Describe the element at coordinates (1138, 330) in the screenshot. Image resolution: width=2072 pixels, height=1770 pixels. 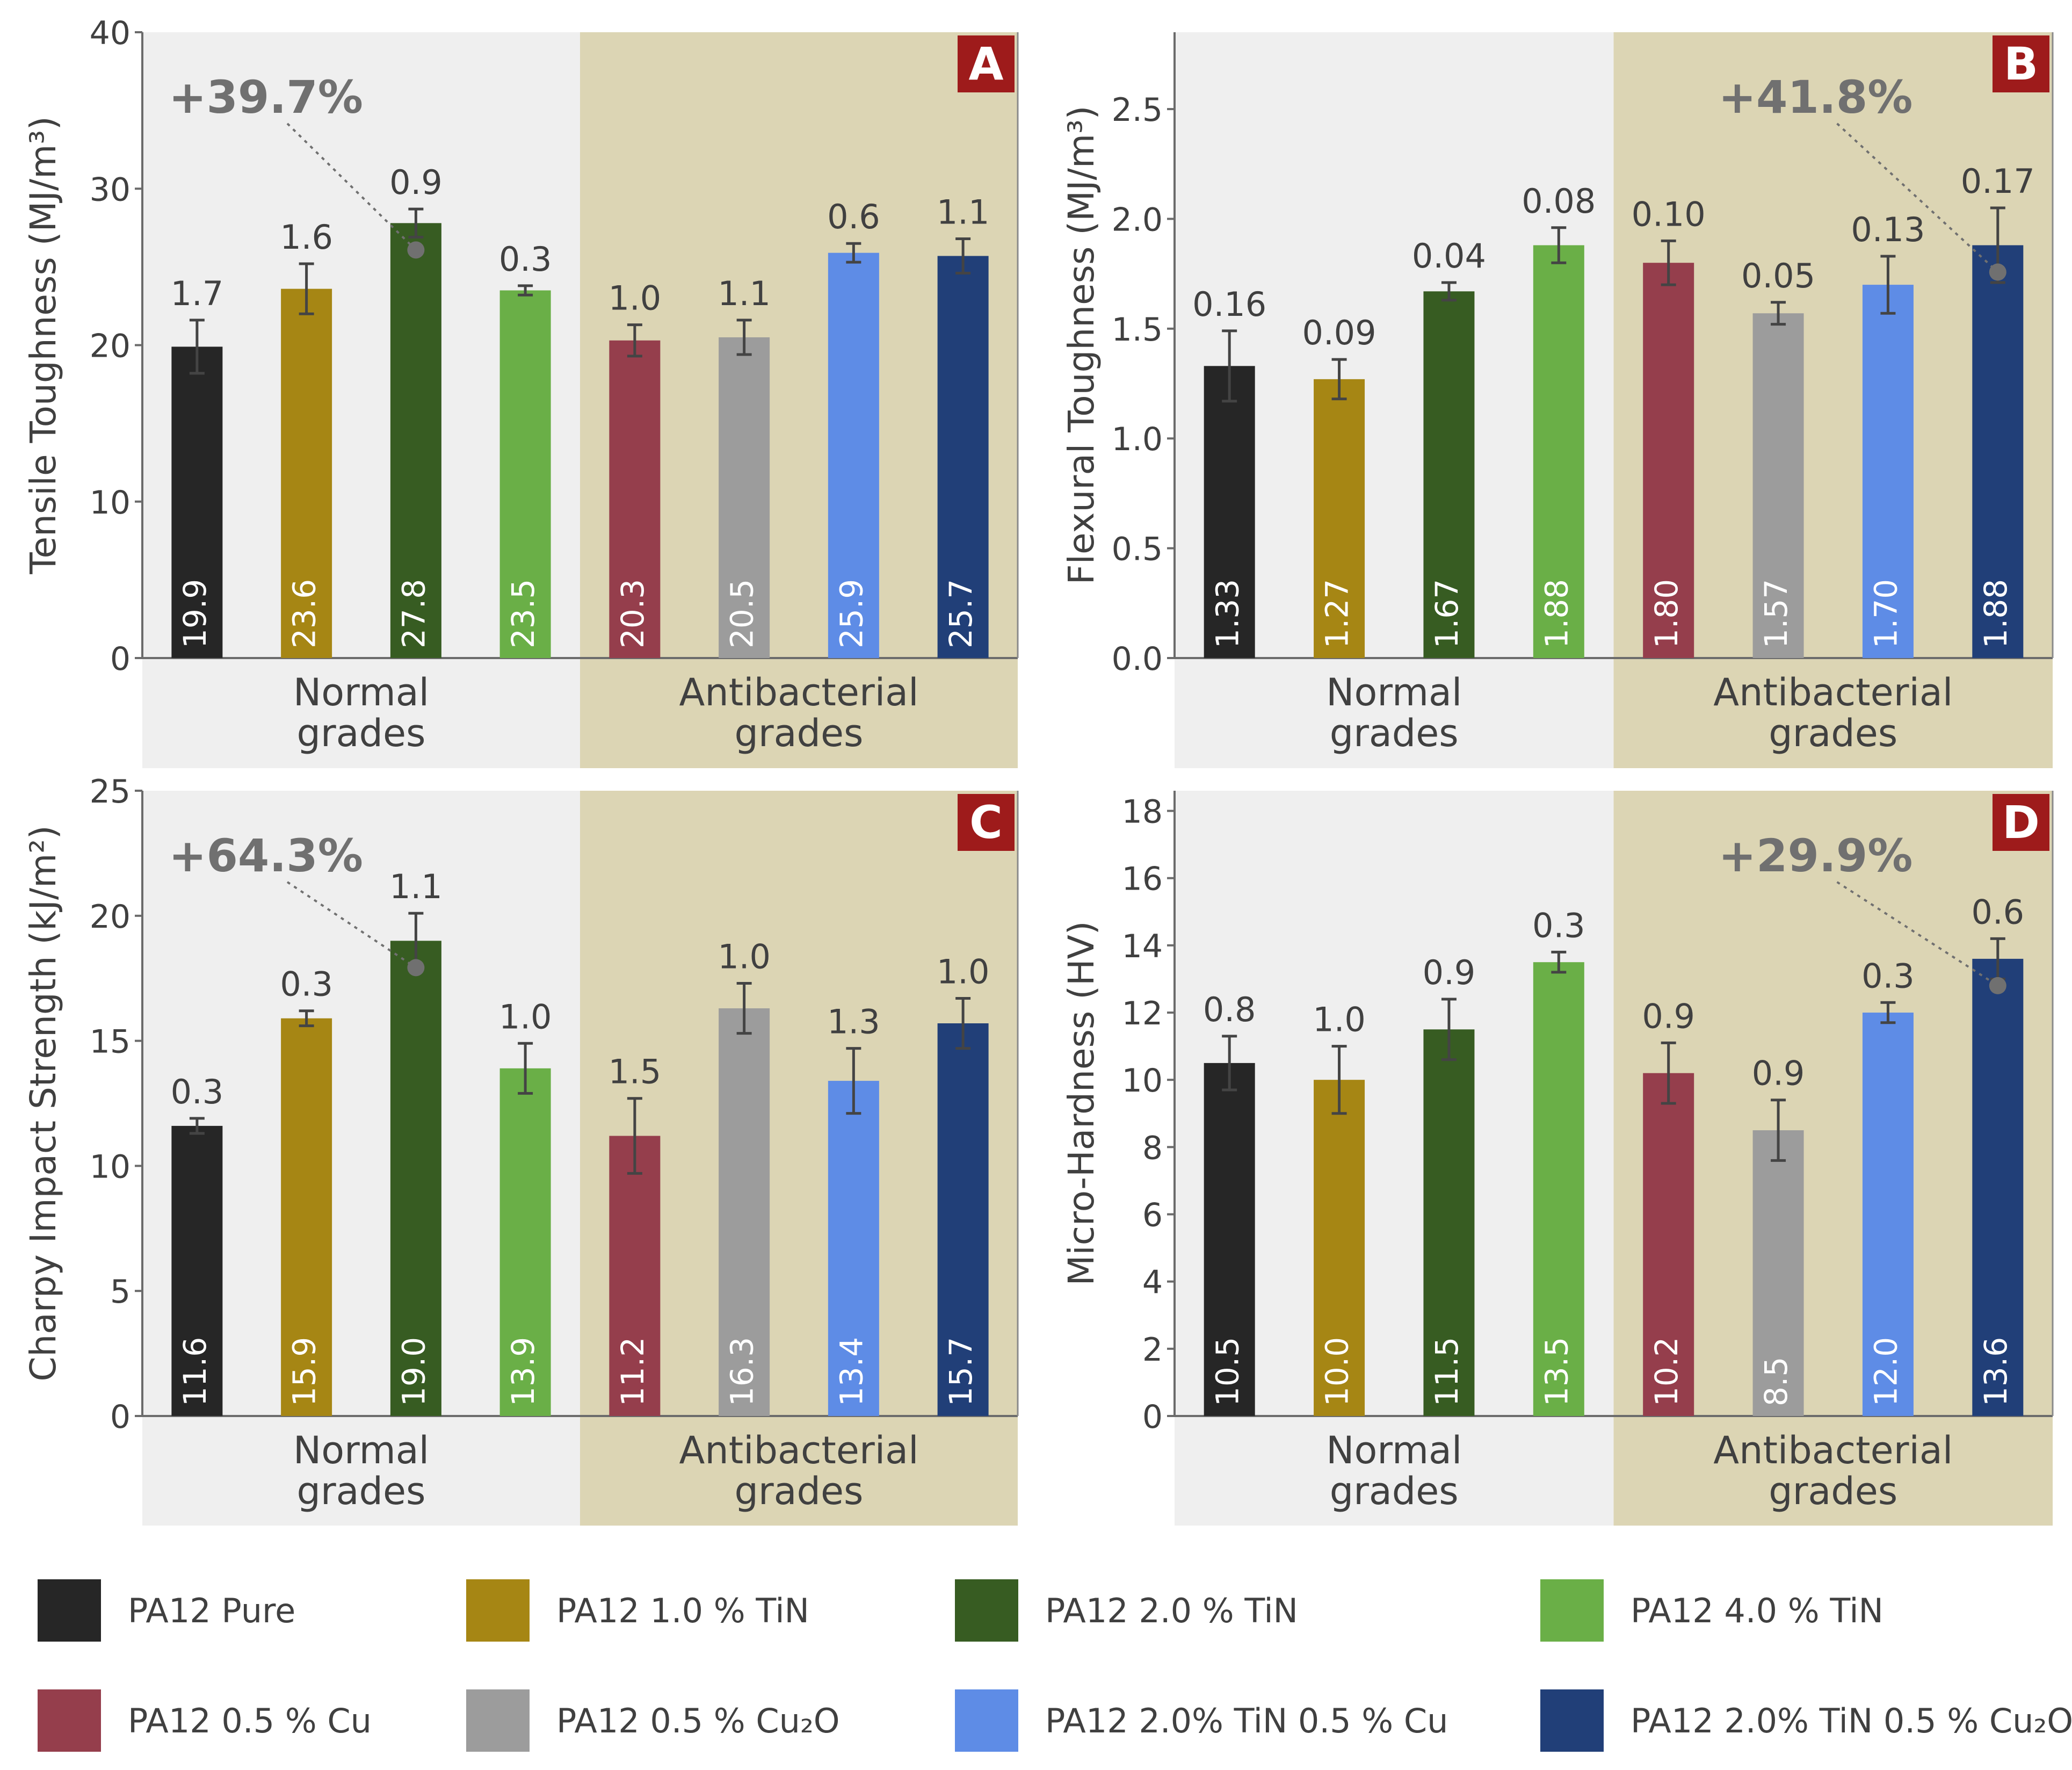
I see `y-tick-label: 1.5` at that location.